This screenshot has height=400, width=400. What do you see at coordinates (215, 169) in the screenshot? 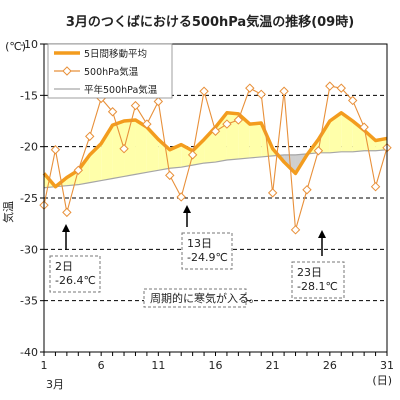
I see `normal-line` at bounding box center [215, 169].